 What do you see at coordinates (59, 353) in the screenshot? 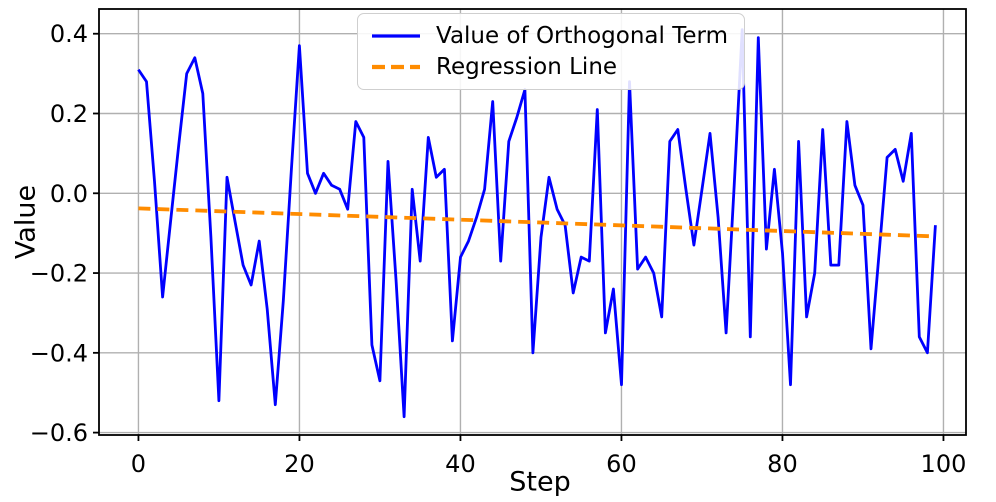
I see `y-tick-label: −0.4` at bounding box center [59, 353].